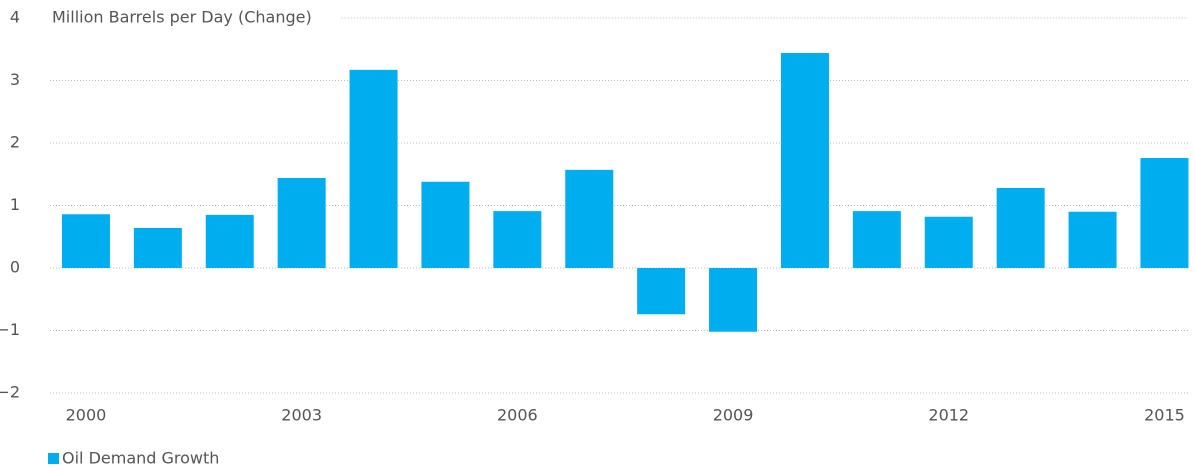 The width and height of the screenshot is (1196, 472). Describe the element at coordinates (53, 458) in the screenshot. I see `legend-swatch` at that location.